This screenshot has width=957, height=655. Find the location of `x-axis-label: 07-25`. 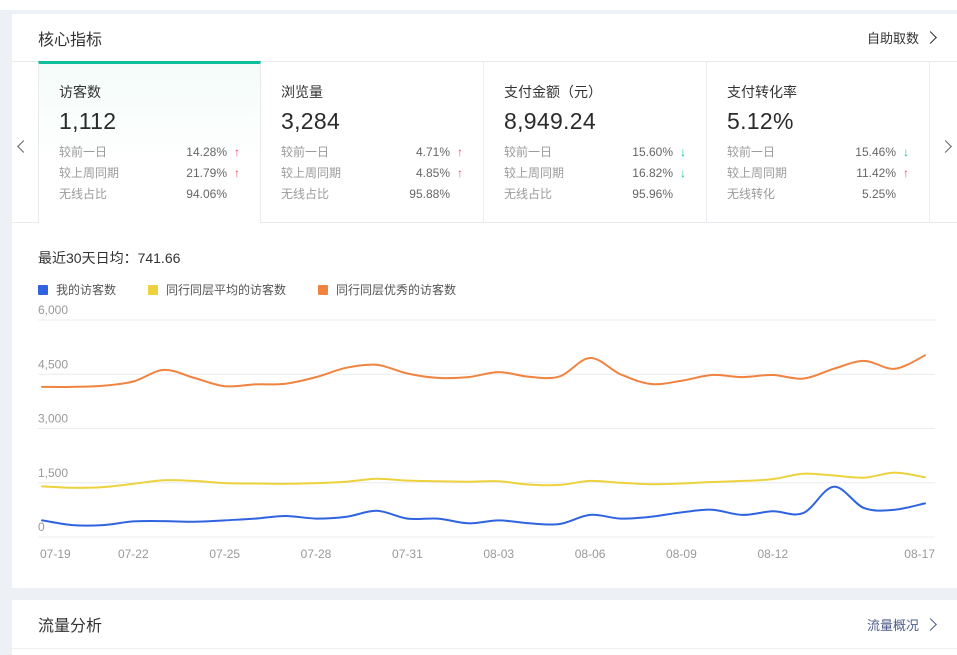

x-axis-label: 07-25 is located at coordinates (224, 554).